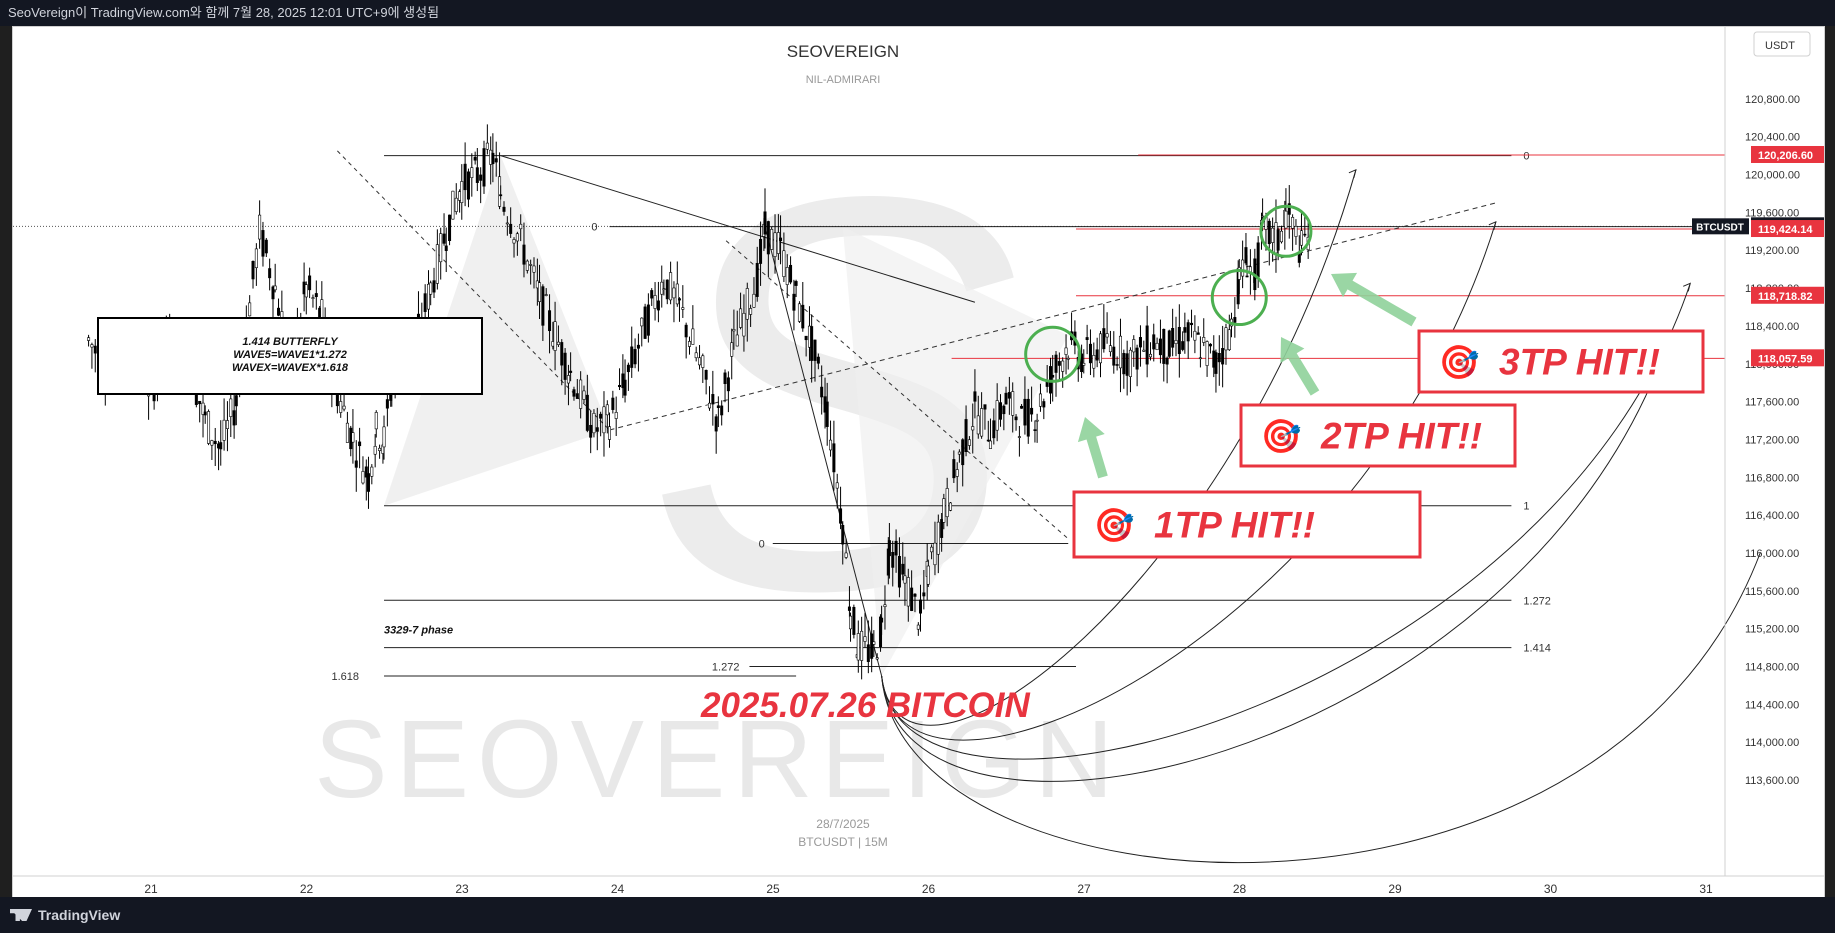 The height and width of the screenshot is (933, 1835). What do you see at coordinates (21, 915) in the screenshot?
I see `tradingview-logo-icon` at bounding box center [21, 915].